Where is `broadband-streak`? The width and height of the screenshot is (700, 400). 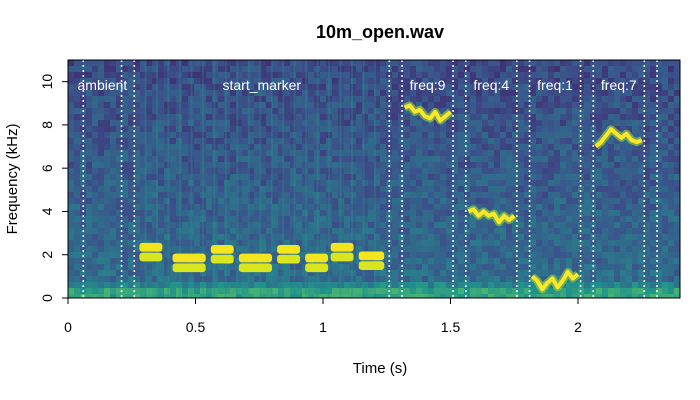
broadband-streak is located at coordinates (363, 179).